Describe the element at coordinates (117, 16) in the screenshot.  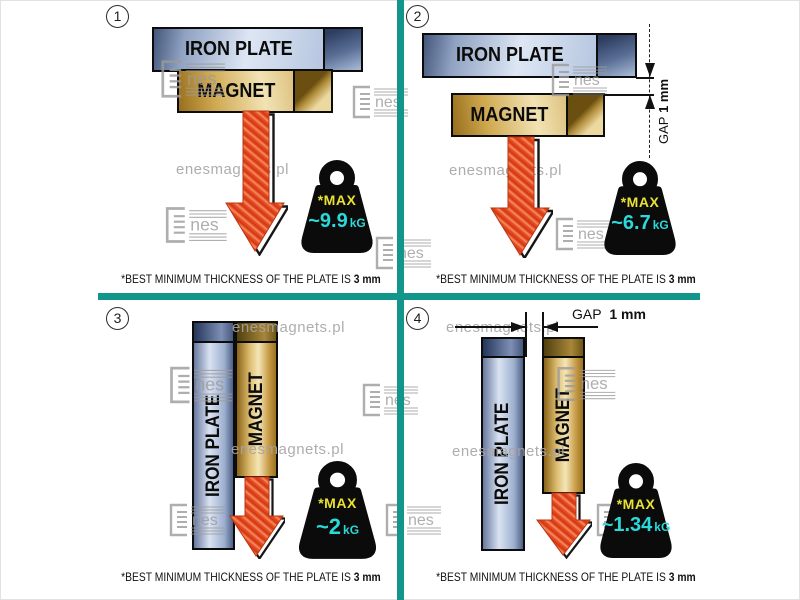
I see `panel-1-number: 1` at that location.